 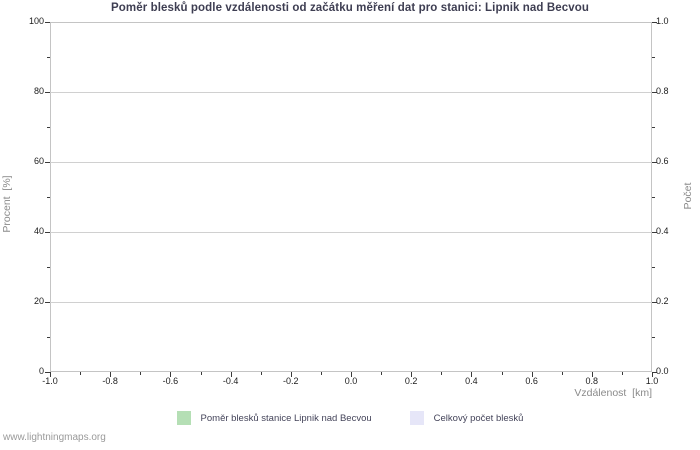 What do you see at coordinates (592, 381) in the screenshot?
I see `x-axis-tick-label: 0.8` at bounding box center [592, 381].